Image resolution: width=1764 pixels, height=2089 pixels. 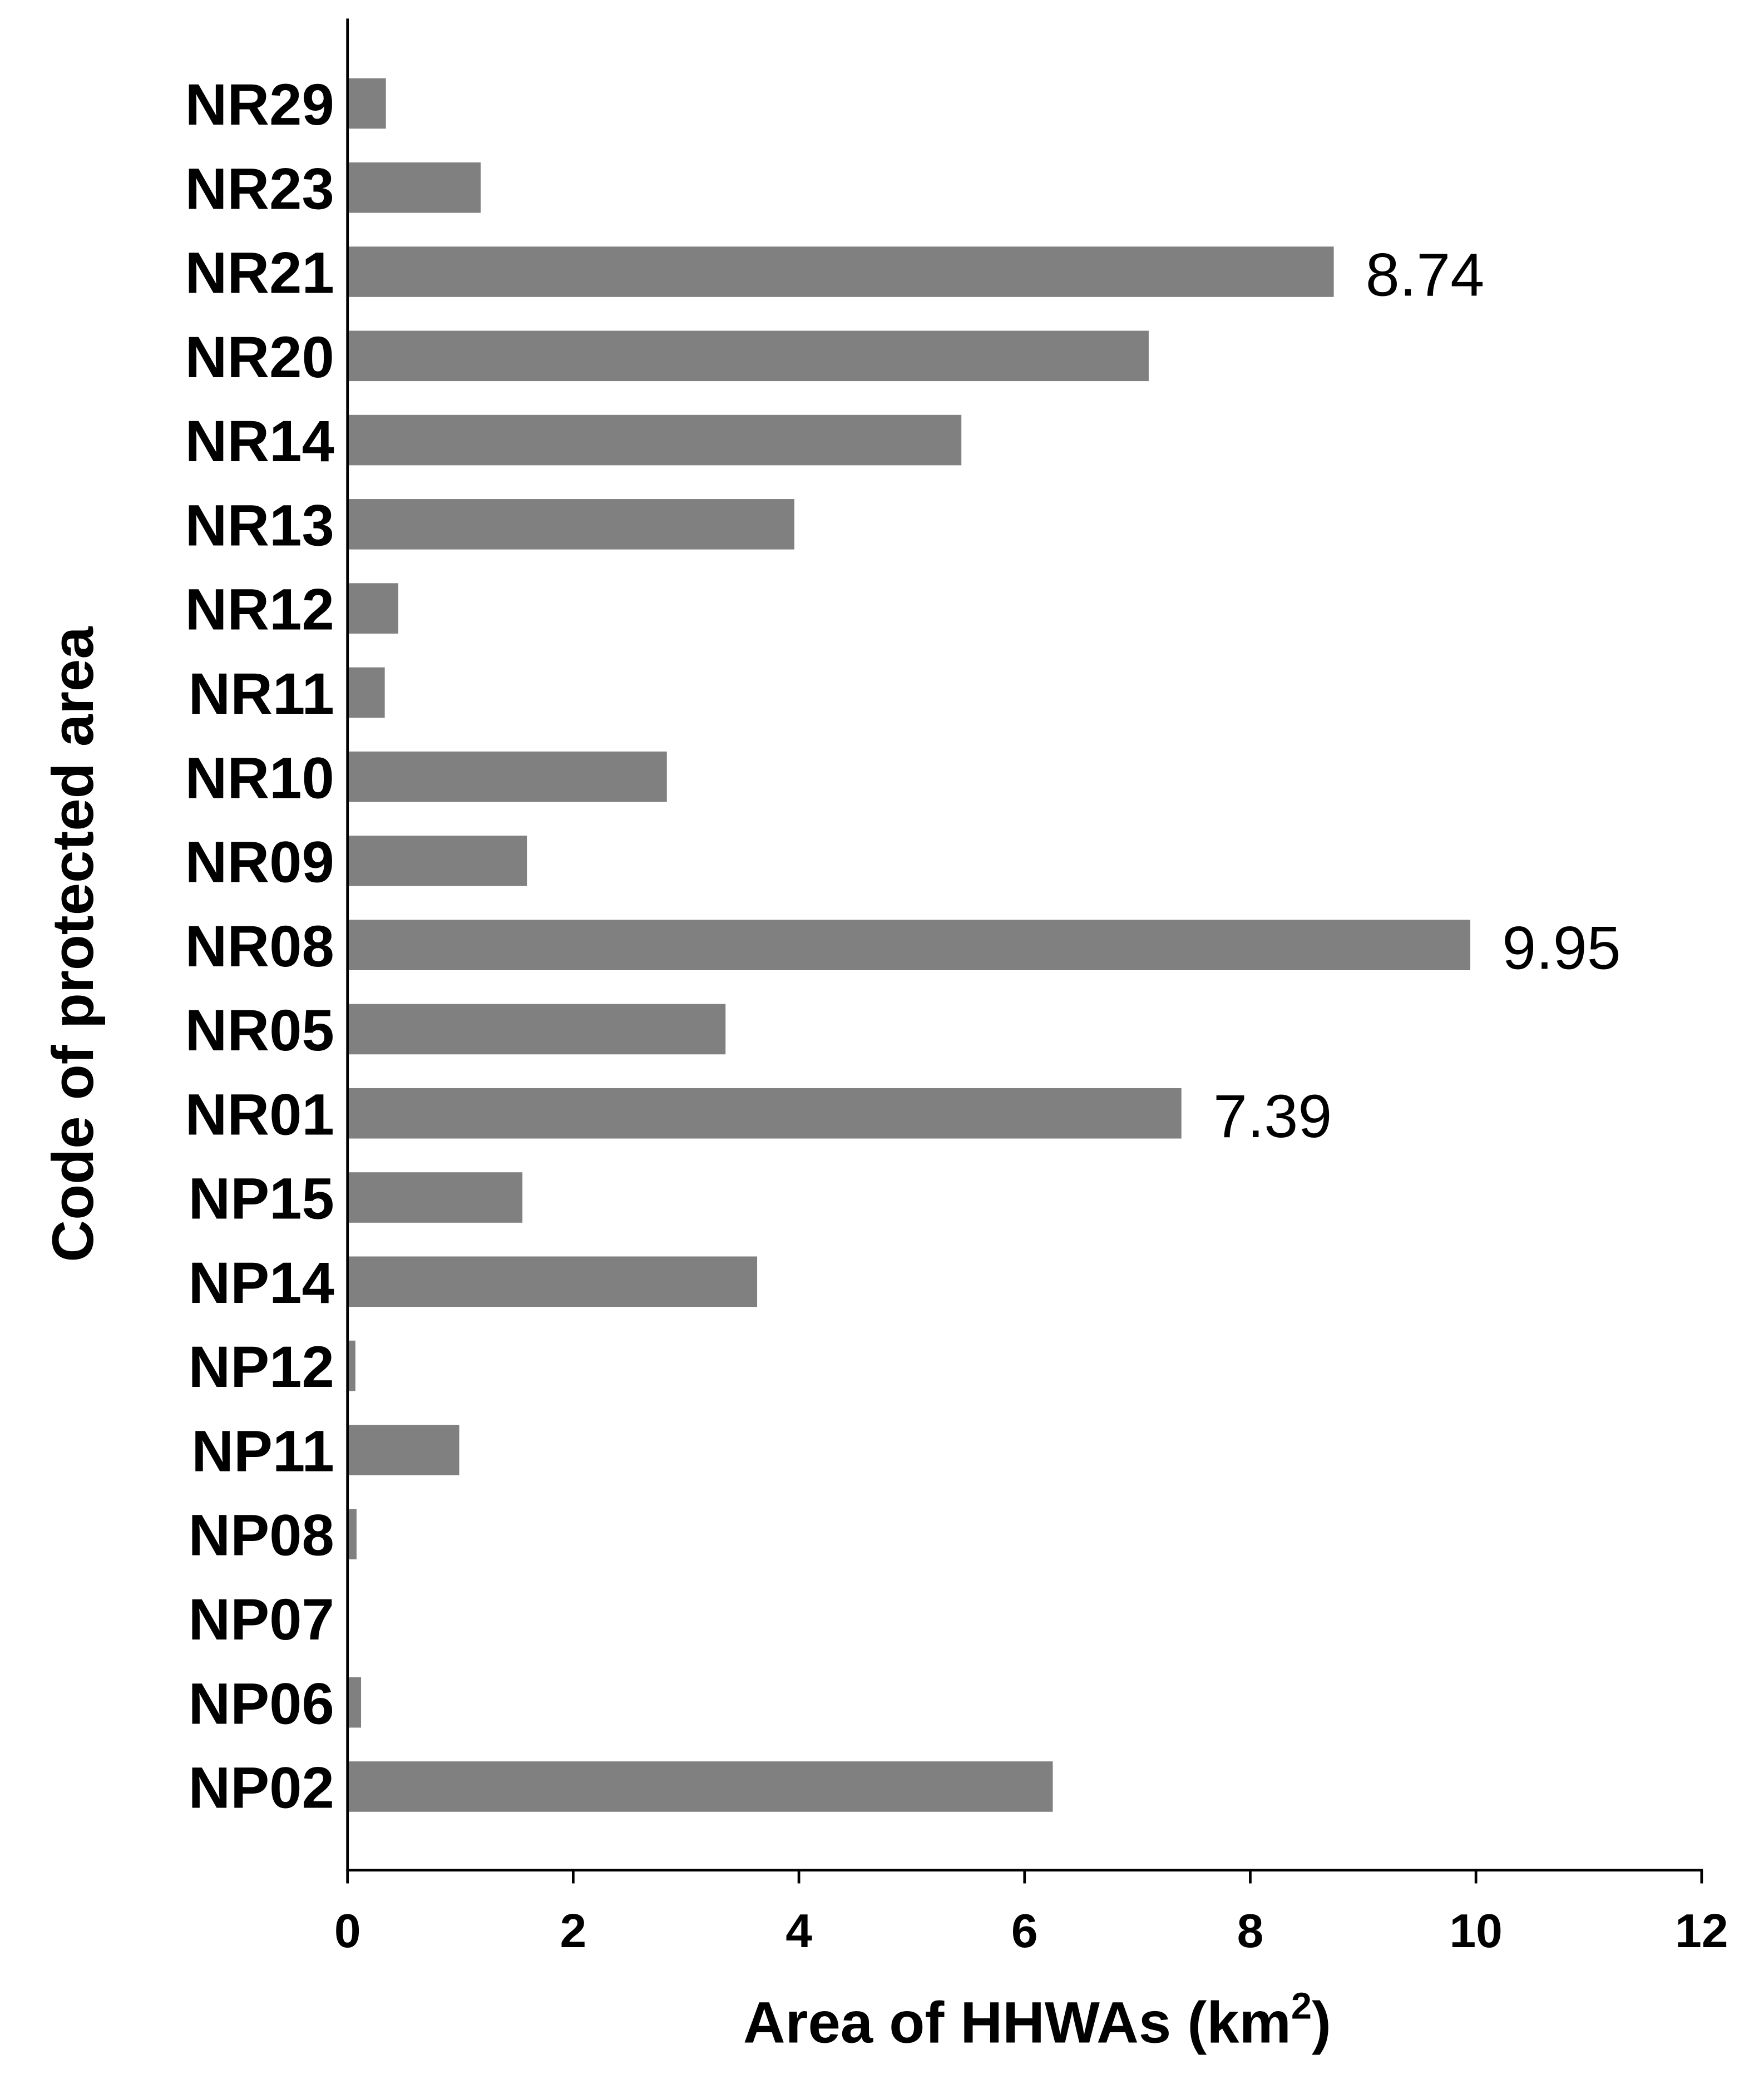 I want to click on category-label: NR29, so click(x=259, y=104).